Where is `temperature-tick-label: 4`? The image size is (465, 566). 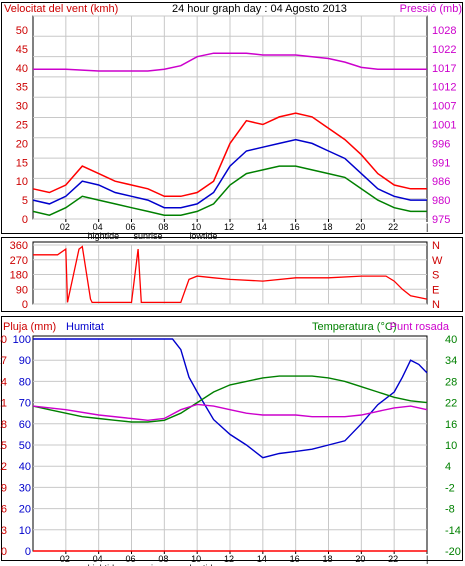 temperature-tick-label: 4 is located at coordinates (448, 467).